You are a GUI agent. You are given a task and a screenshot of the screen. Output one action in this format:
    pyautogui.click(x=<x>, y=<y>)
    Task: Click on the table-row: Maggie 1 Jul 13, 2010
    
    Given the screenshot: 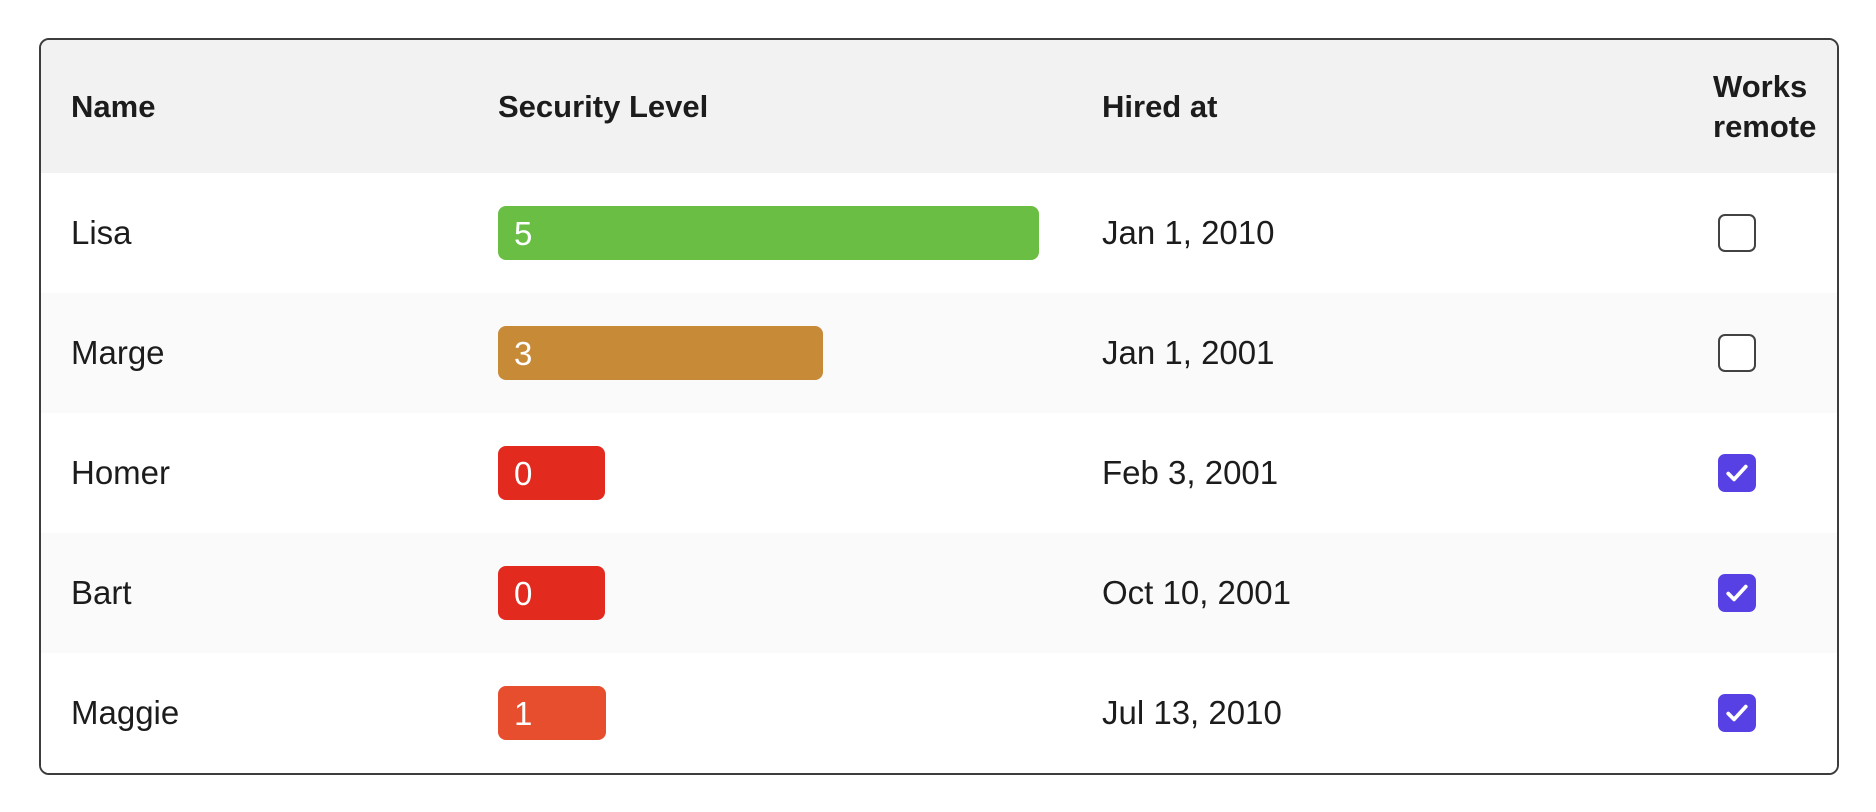 What is the action you would take?
    pyautogui.click(x=939, y=713)
    